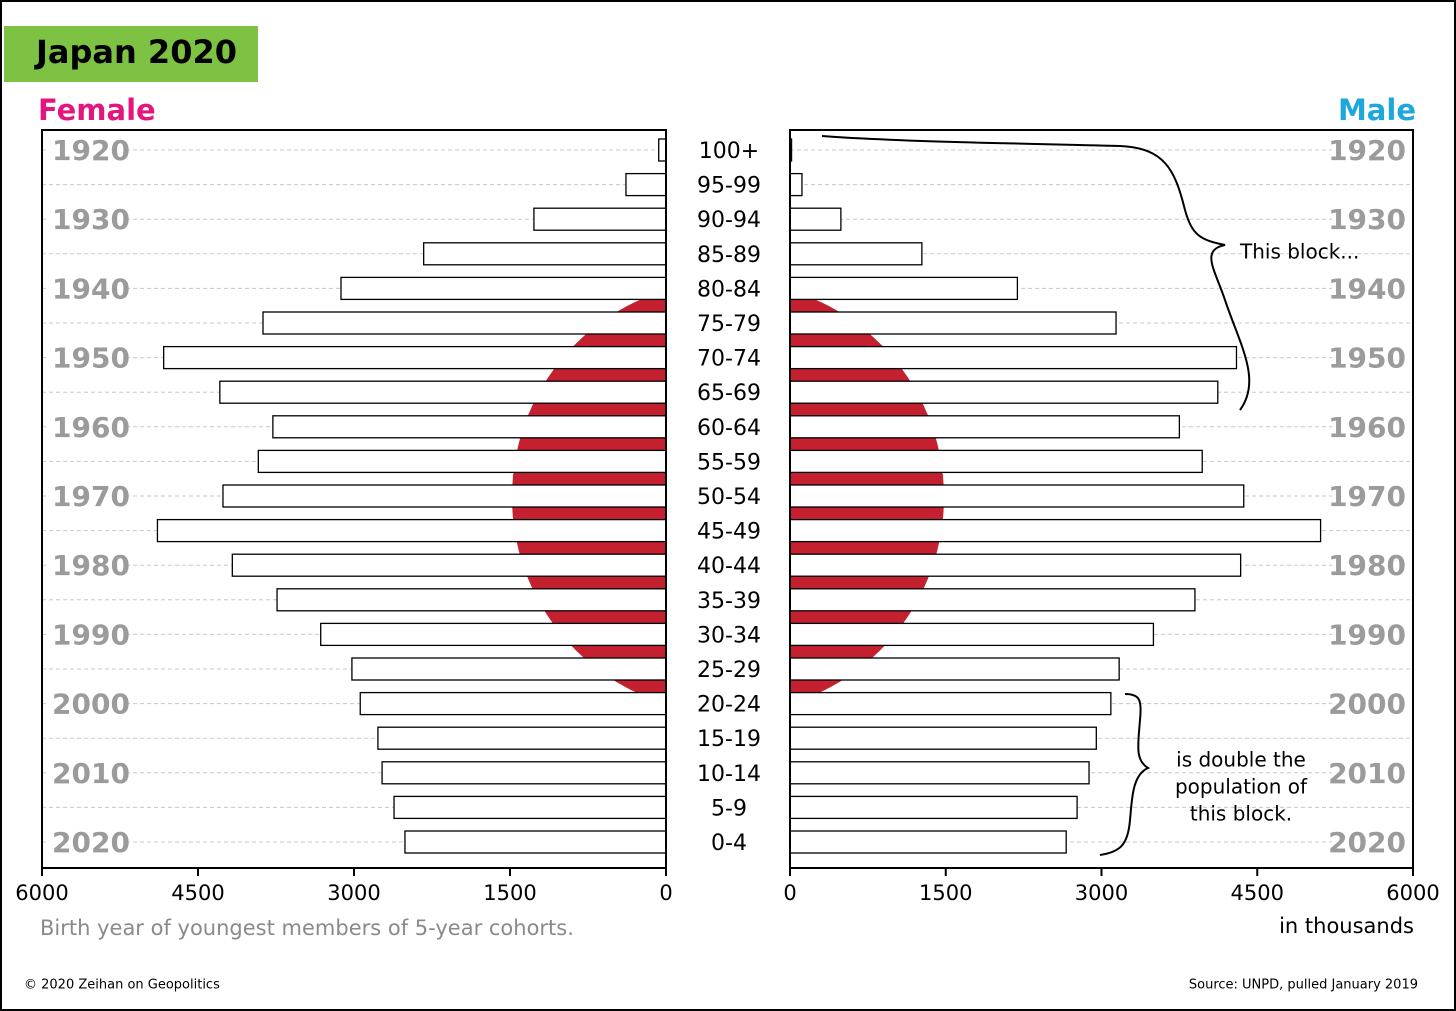  I want to click on annotation: this block., so click(1241, 814).